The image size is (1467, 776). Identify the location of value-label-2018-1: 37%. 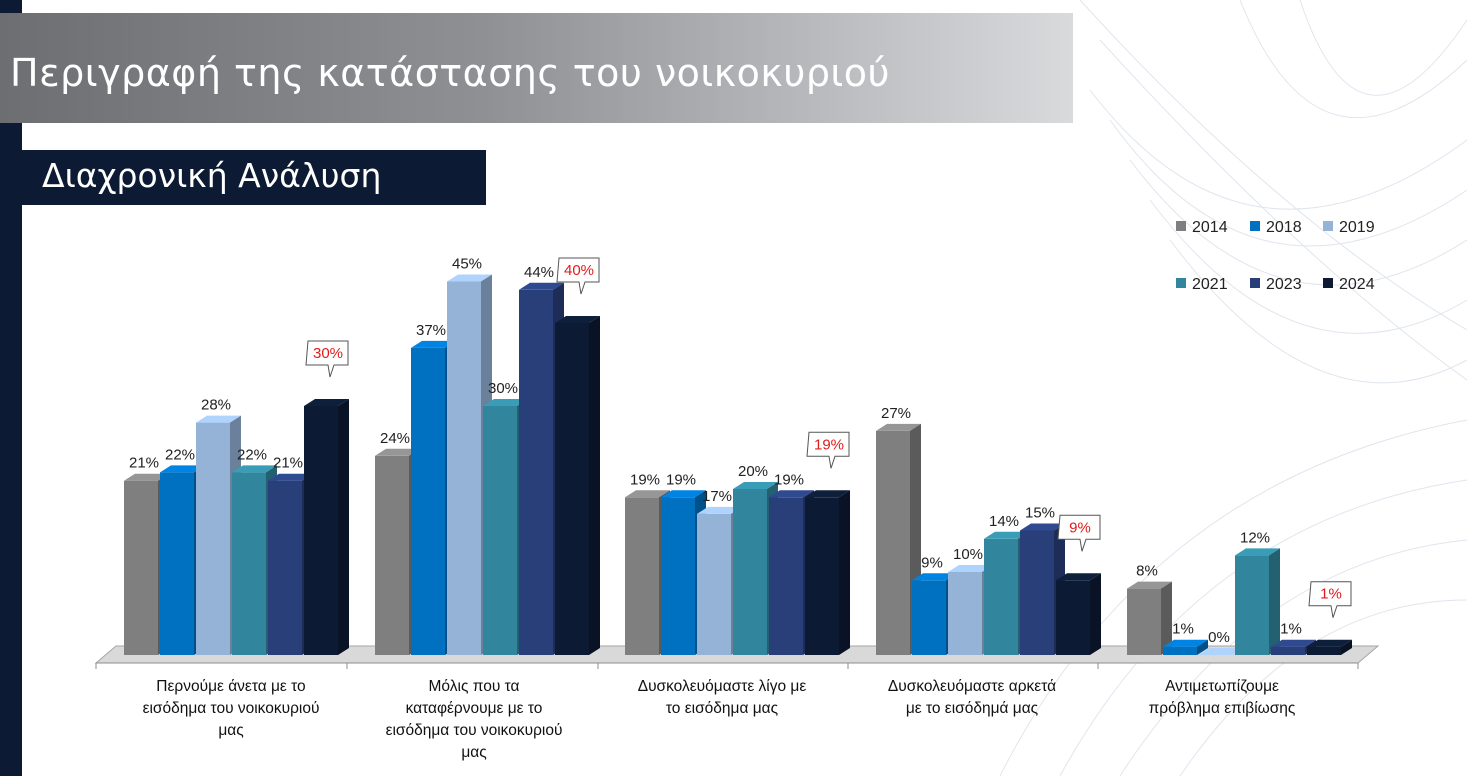
(431, 330).